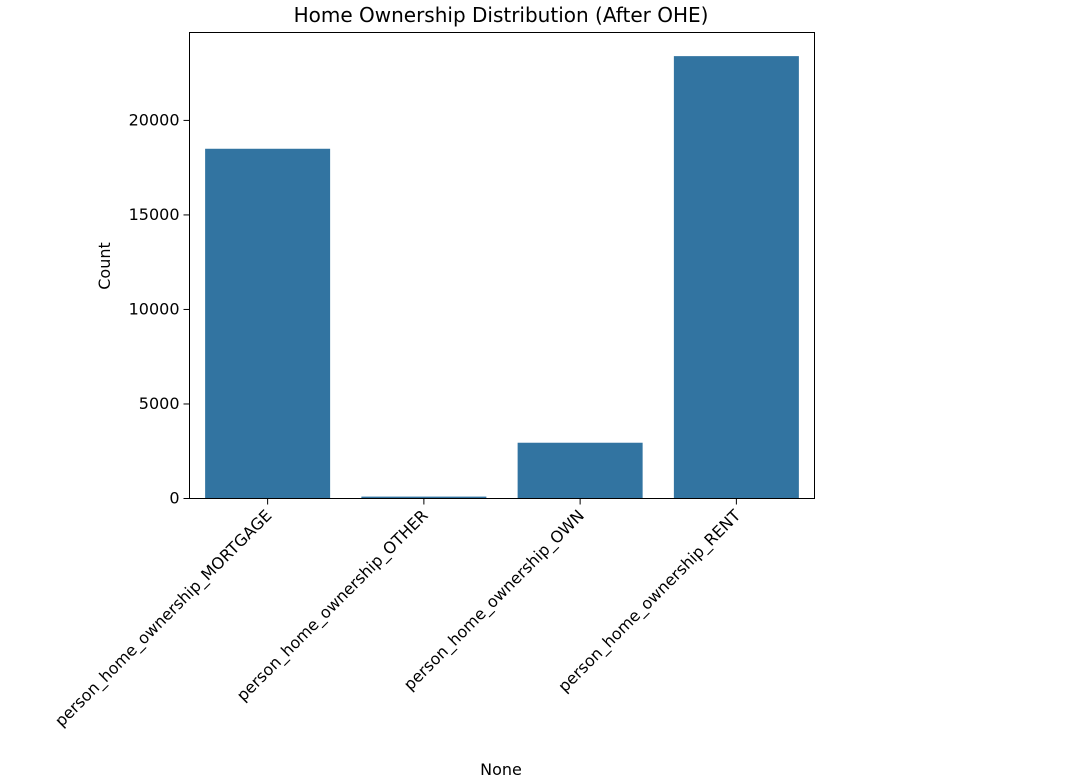 Image resolution: width=1066 pixels, height=782 pixels. What do you see at coordinates (494, 600) in the screenshot?
I see `x-tick-label-2: person_home_ownership_OWN` at bounding box center [494, 600].